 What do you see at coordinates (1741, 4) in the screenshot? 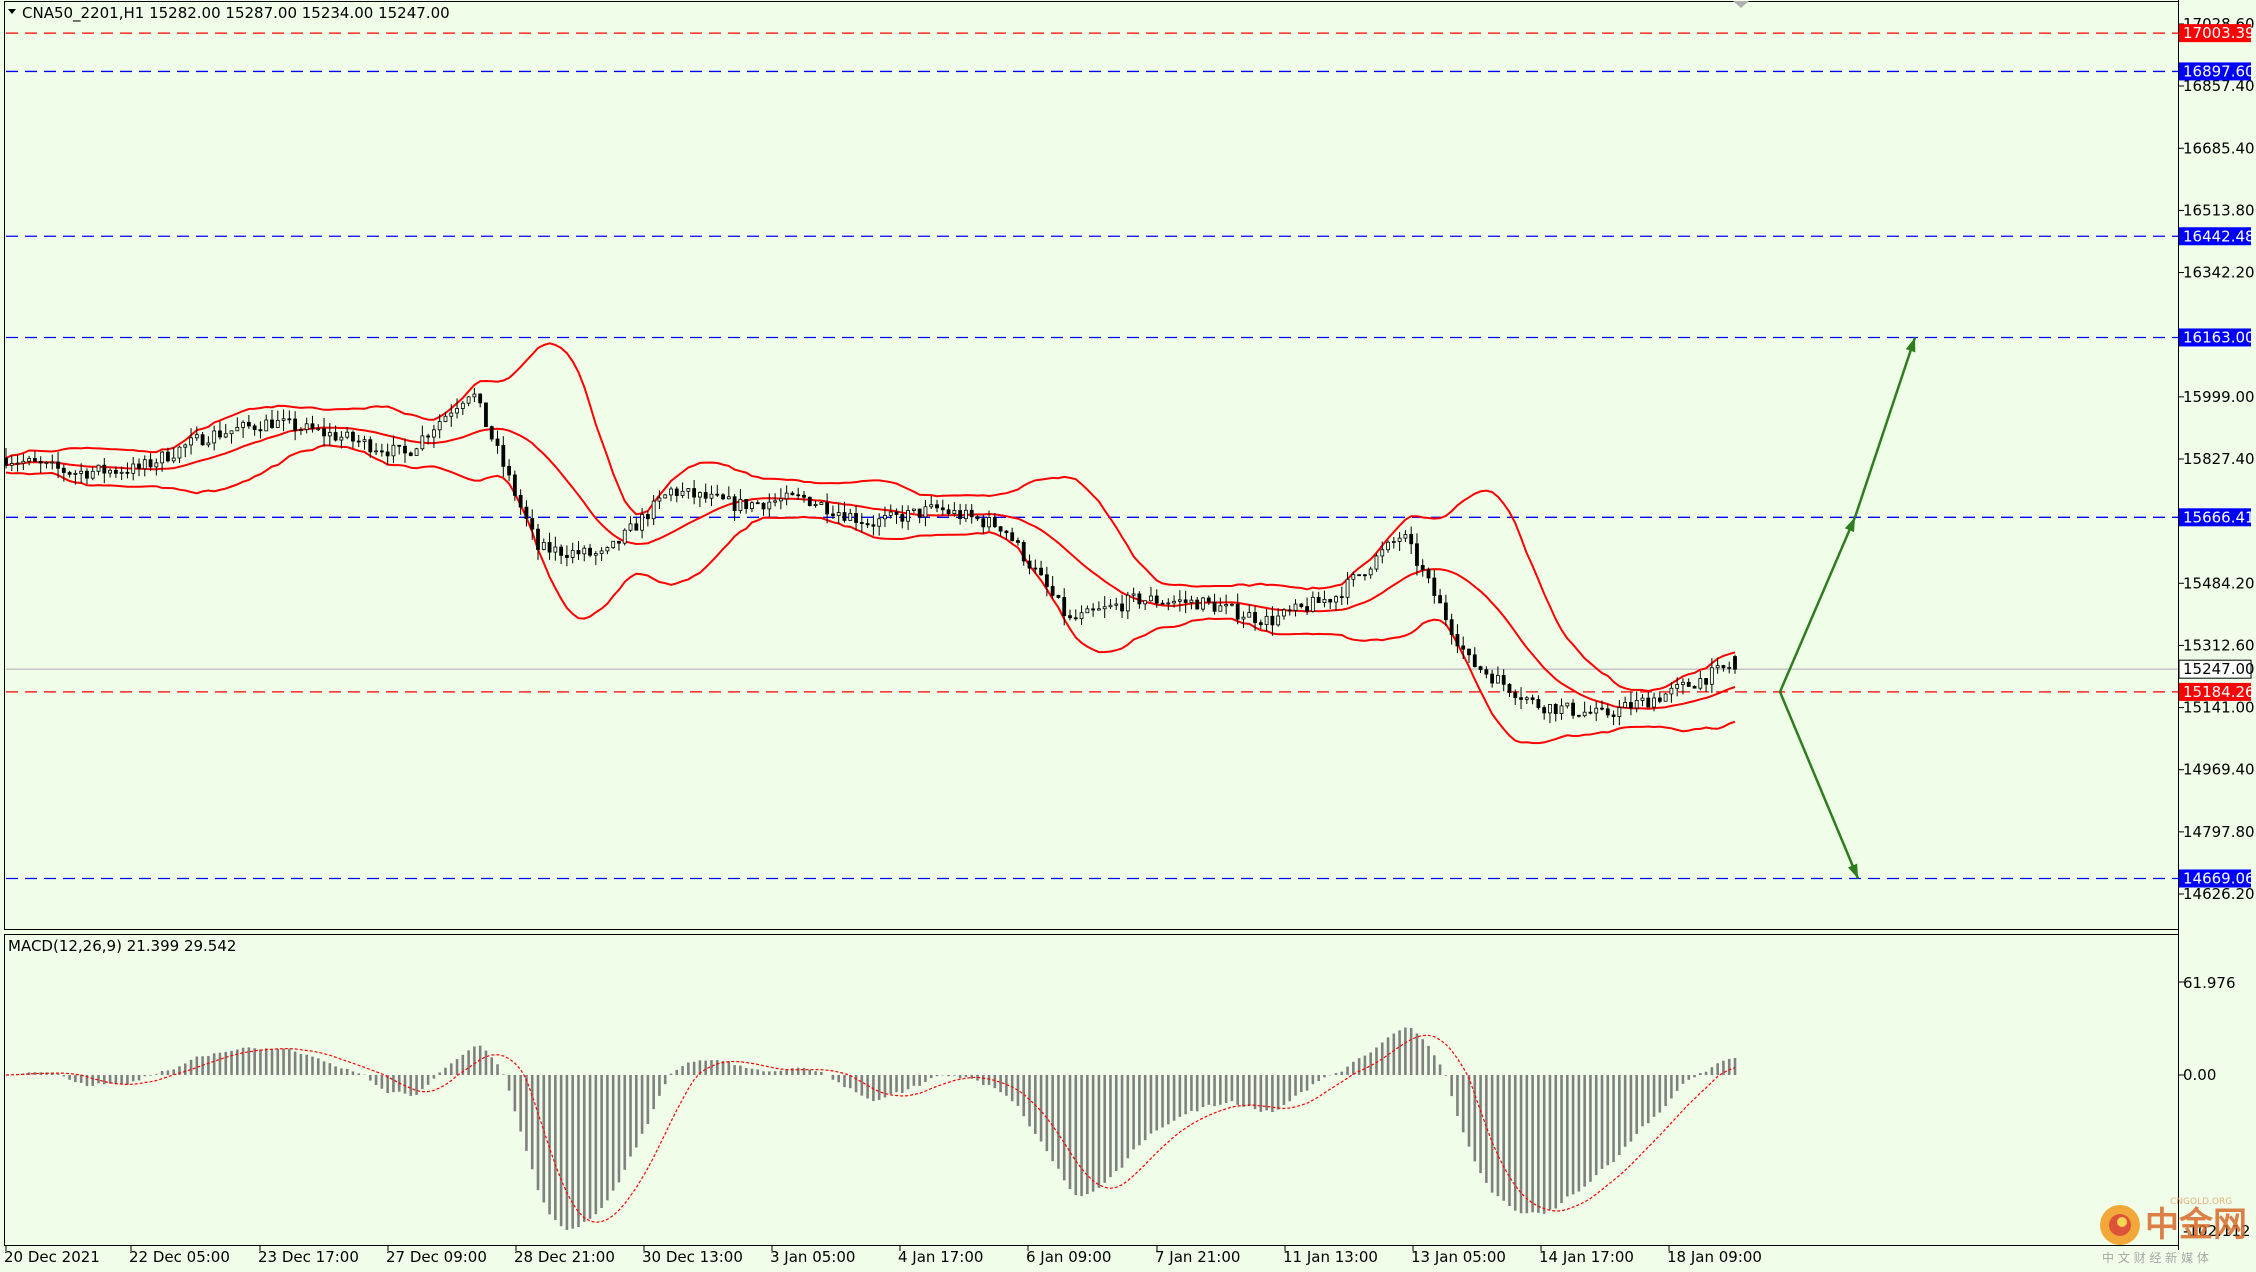
I see `shift-marker-icon` at bounding box center [1741, 4].